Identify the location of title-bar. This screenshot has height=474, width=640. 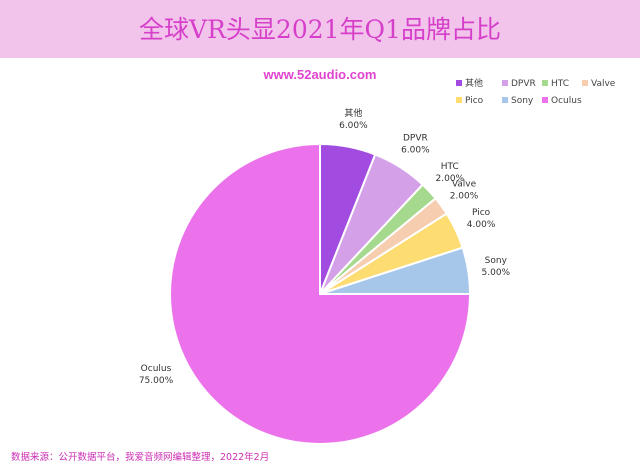
(320, 29).